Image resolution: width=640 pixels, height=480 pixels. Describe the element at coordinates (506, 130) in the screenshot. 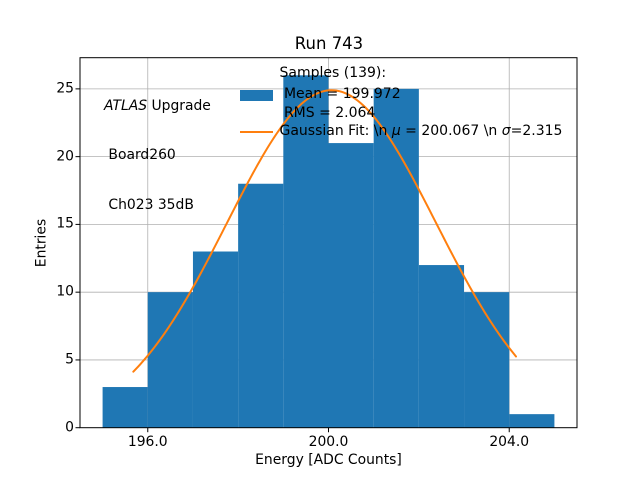

I see `legend-sigma-symbol: σ` at that location.